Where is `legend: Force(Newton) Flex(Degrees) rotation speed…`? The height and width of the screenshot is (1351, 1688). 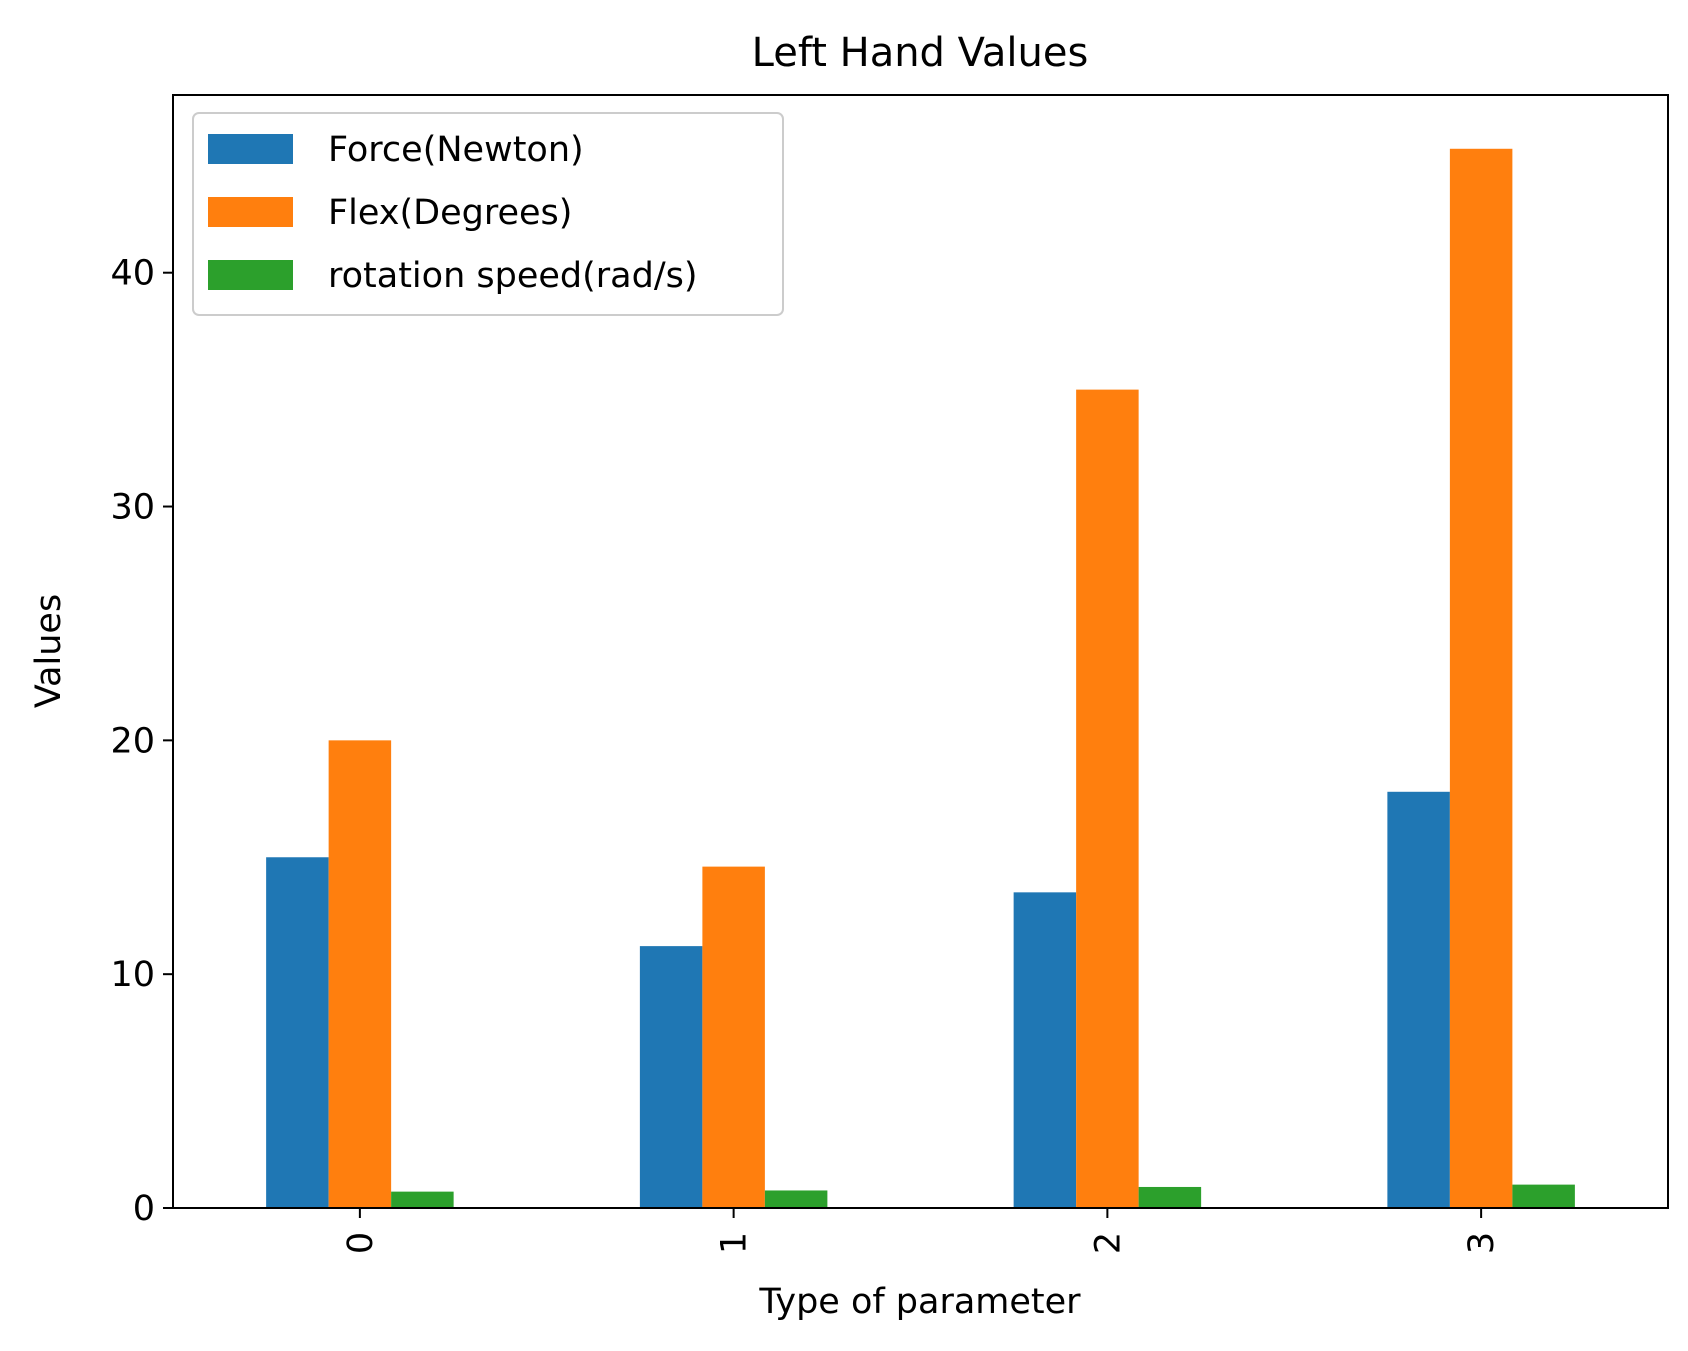 legend: Force(Newton) Flex(Degrees) rotation speed… is located at coordinates (488, 214).